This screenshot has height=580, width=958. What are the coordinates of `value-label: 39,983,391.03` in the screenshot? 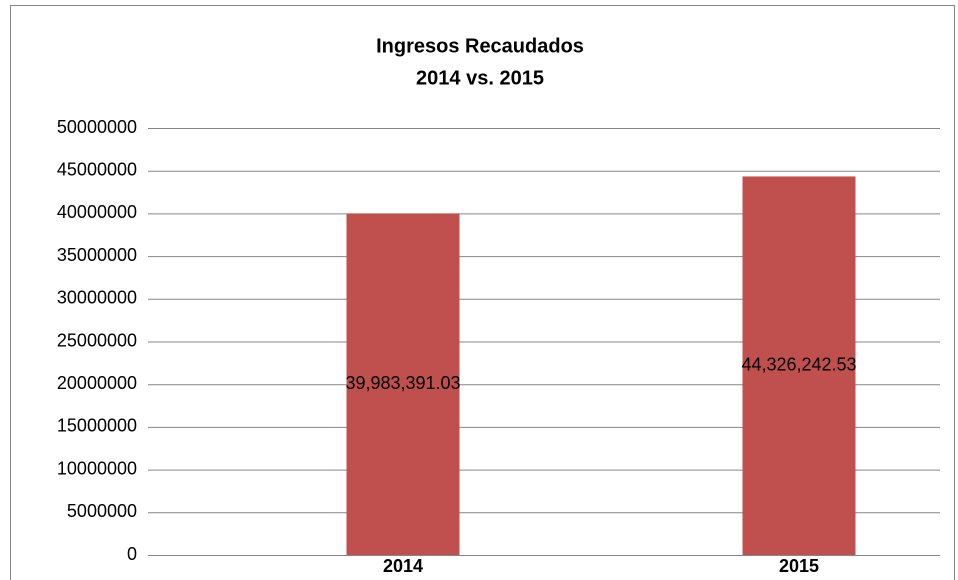 It's located at (402, 383).